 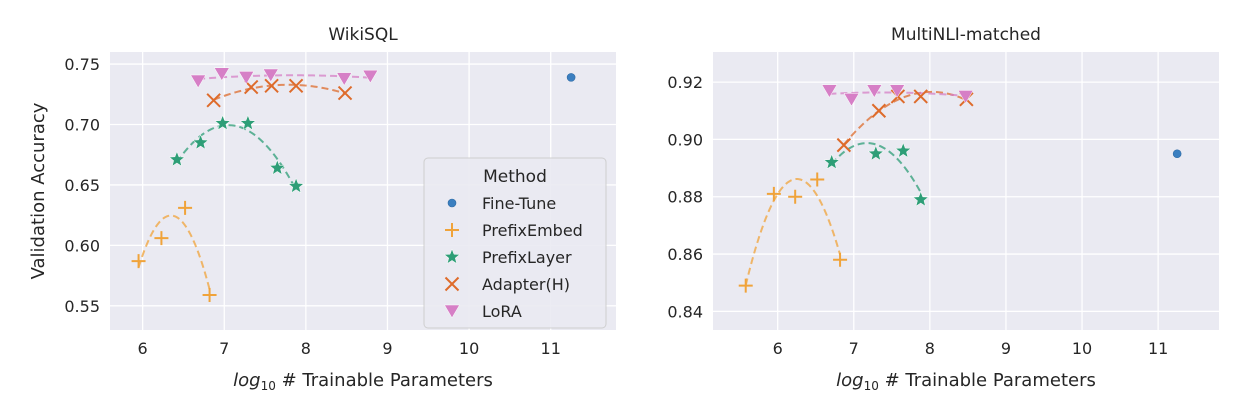 I want to click on legend-marker-lora, so click(x=452, y=311).